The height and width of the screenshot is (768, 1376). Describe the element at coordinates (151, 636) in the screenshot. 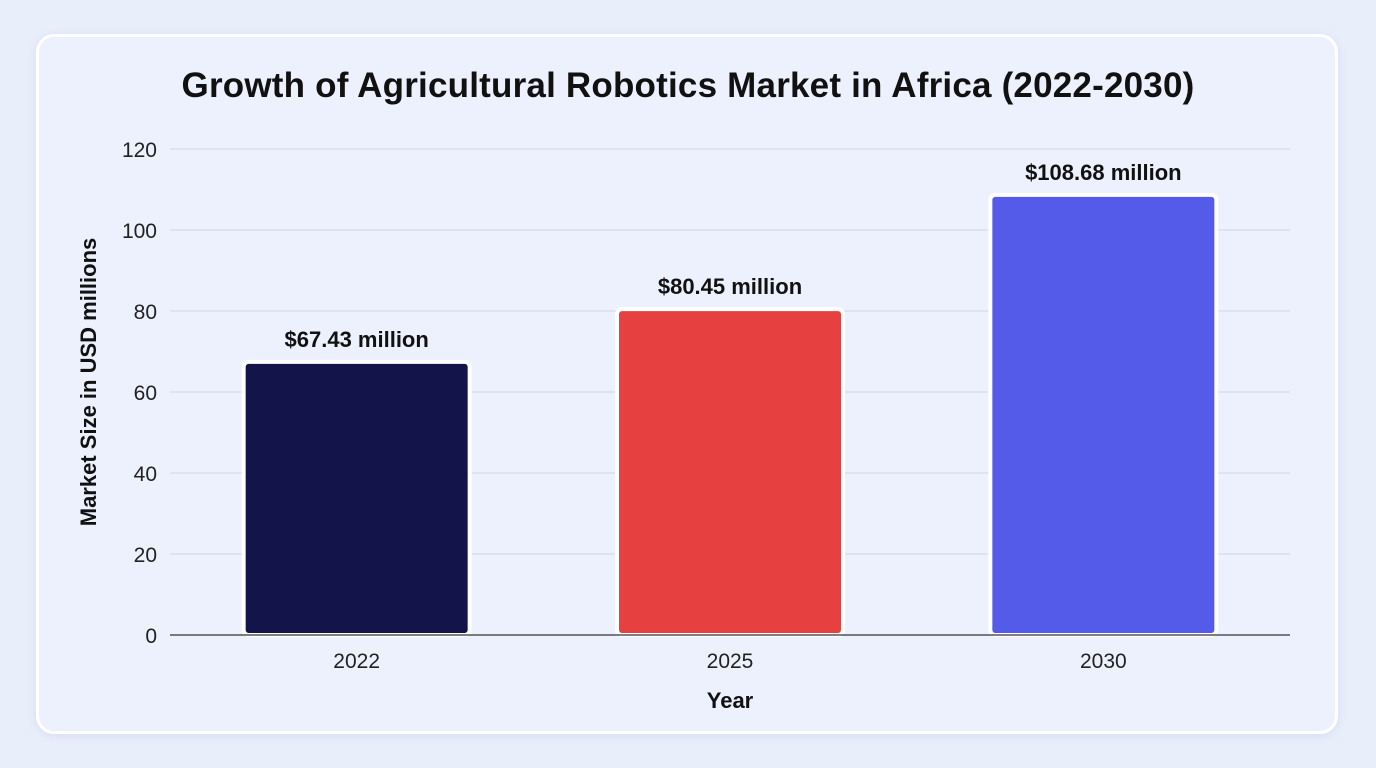

I see `y-tick-label: 0` at that location.